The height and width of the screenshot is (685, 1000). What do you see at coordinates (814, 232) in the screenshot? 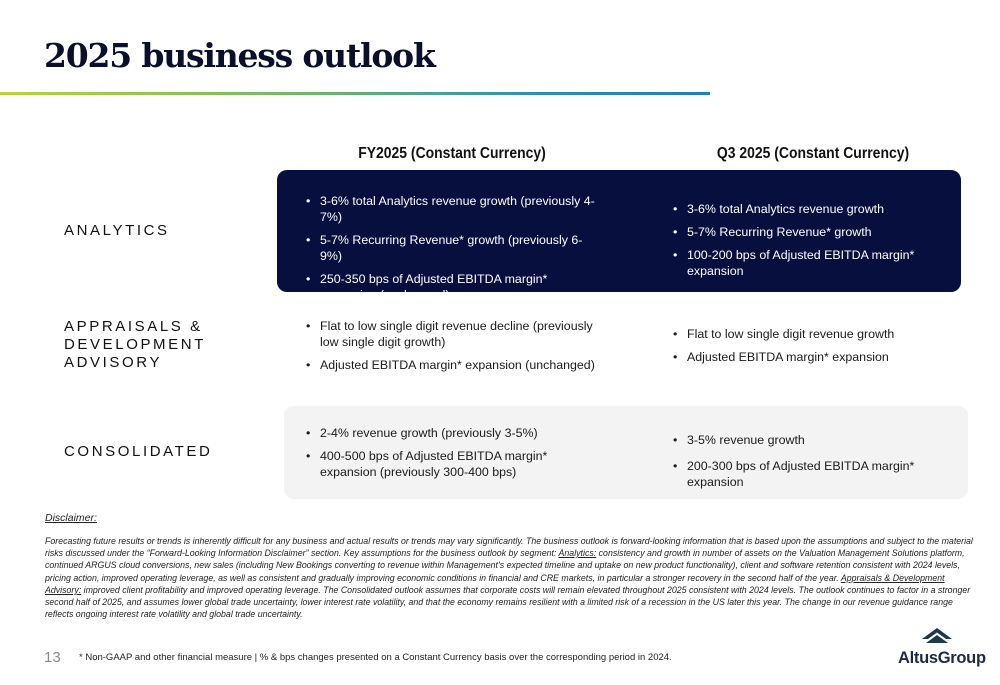
I see `list-item: 5-7% Recurring Revenue* growth` at bounding box center [814, 232].